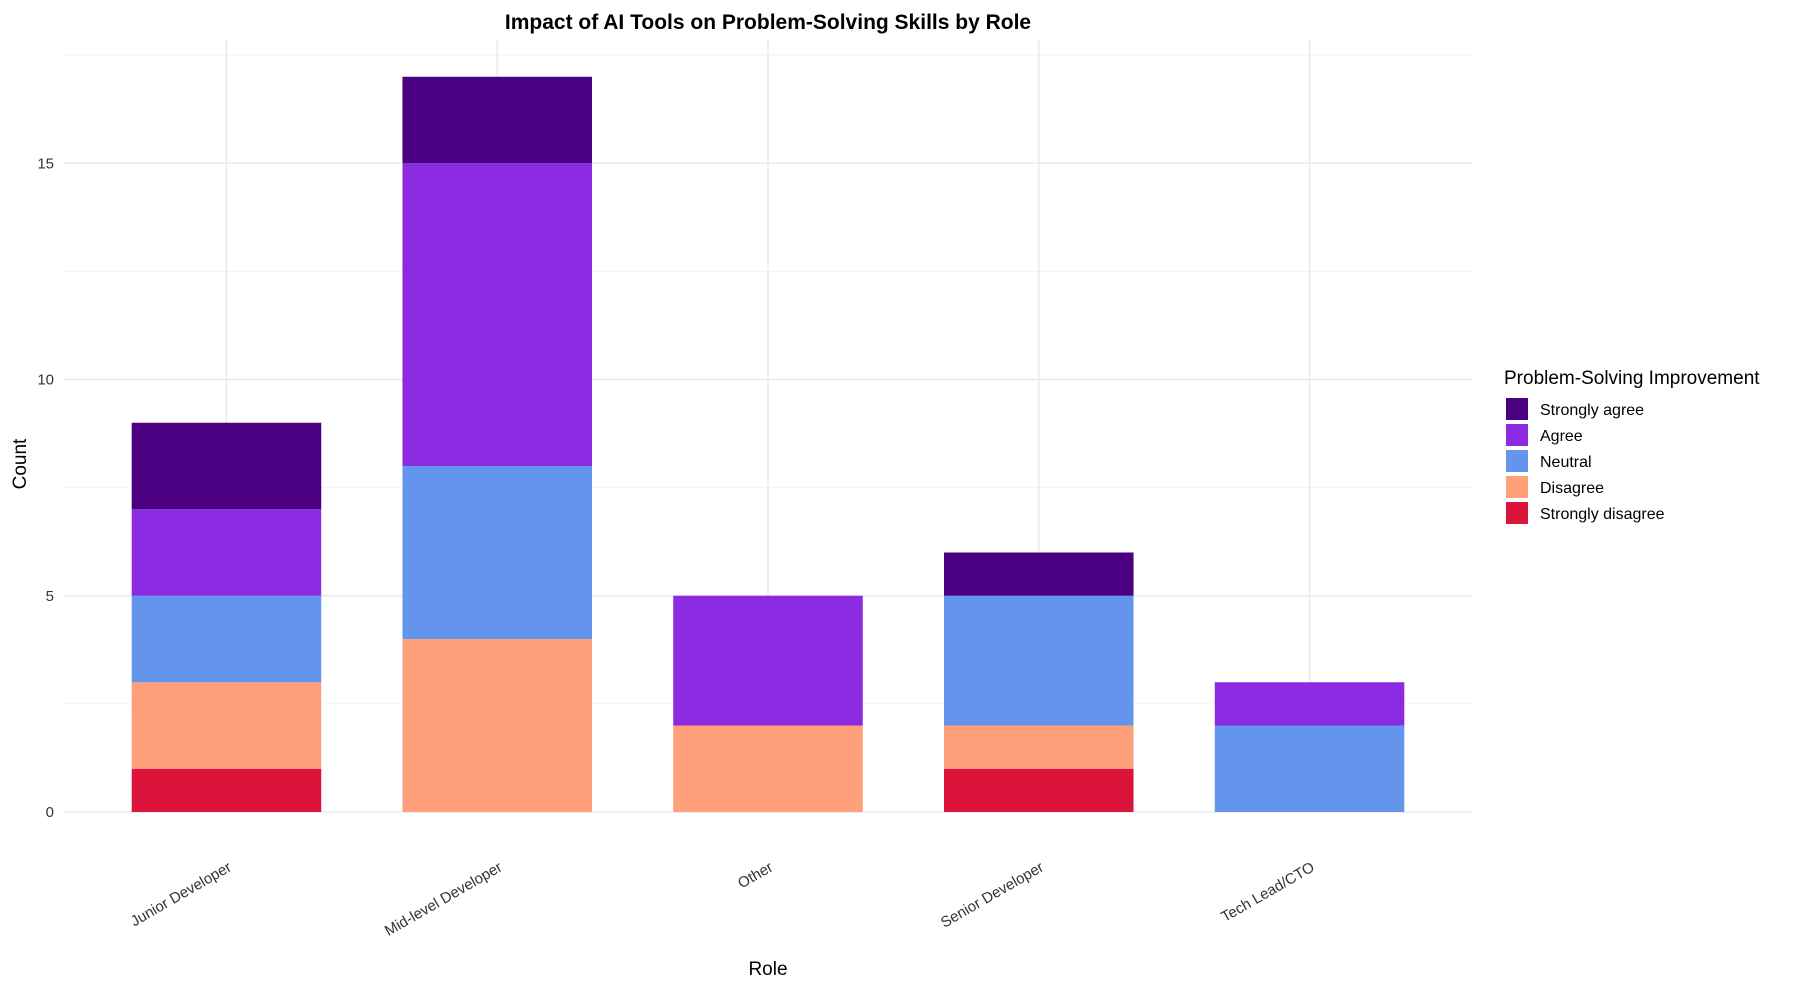  I want to click on legend-label: Strongly disagree, so click(1602, 514).